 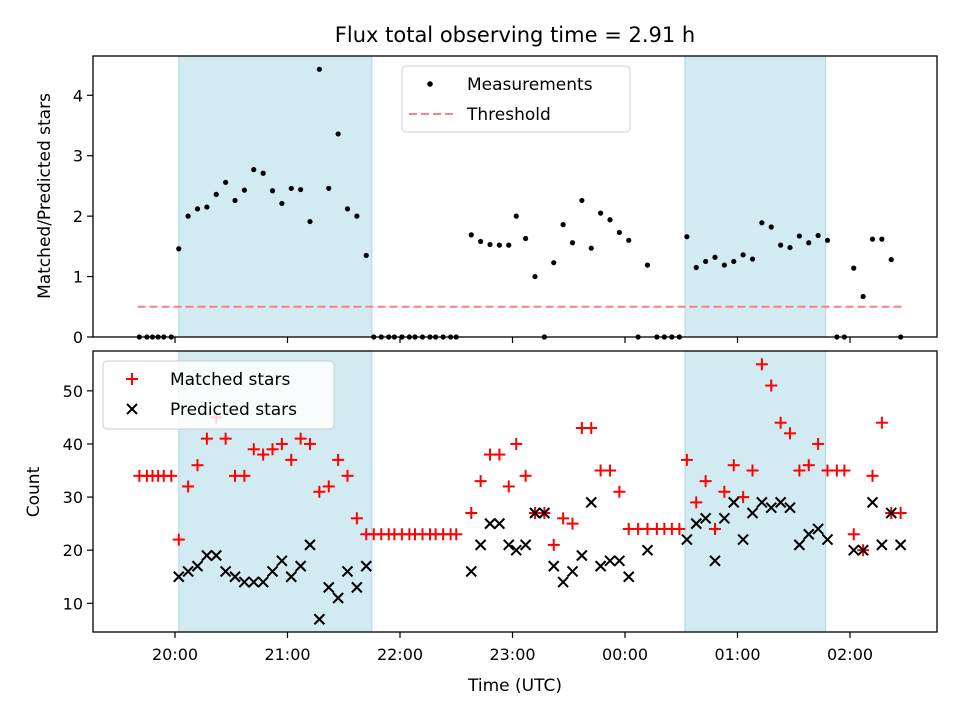 What do you see at coordinates (850, 654) in the screenshot?
I see `x-tick-label: 02:00` at bounding box center [850, 654].